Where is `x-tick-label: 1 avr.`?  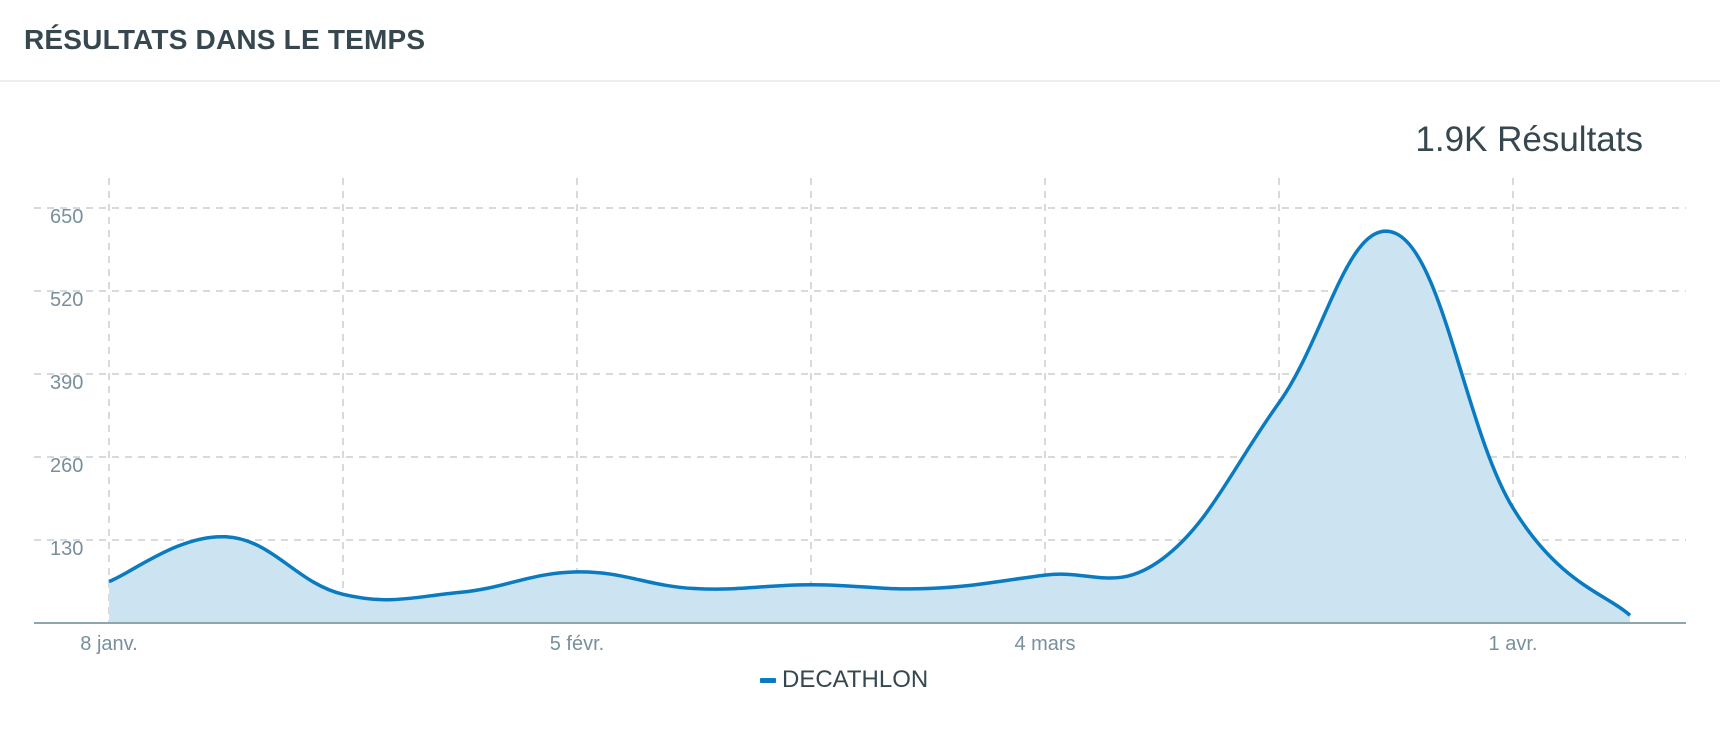
x-tick-label: 1 avr. is located at coordinates (1513, 644).